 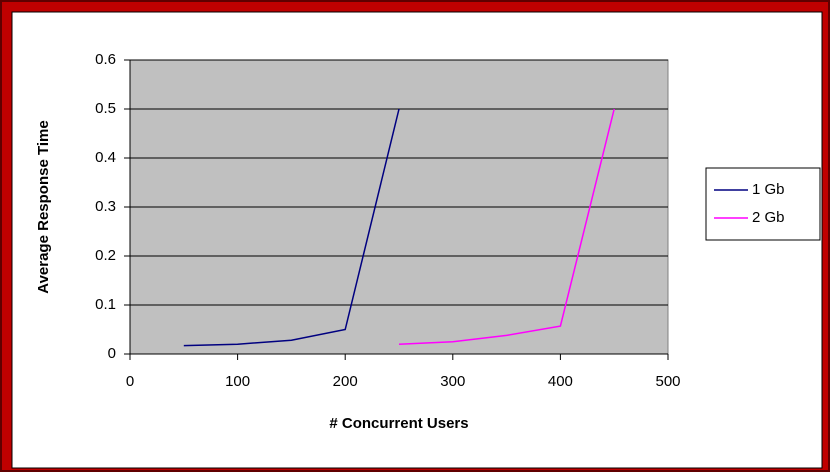 What do you see at coordinates (667, 381) in the screenshot?
I see `x-tick-label: 500` at bounding box center [667, 381].